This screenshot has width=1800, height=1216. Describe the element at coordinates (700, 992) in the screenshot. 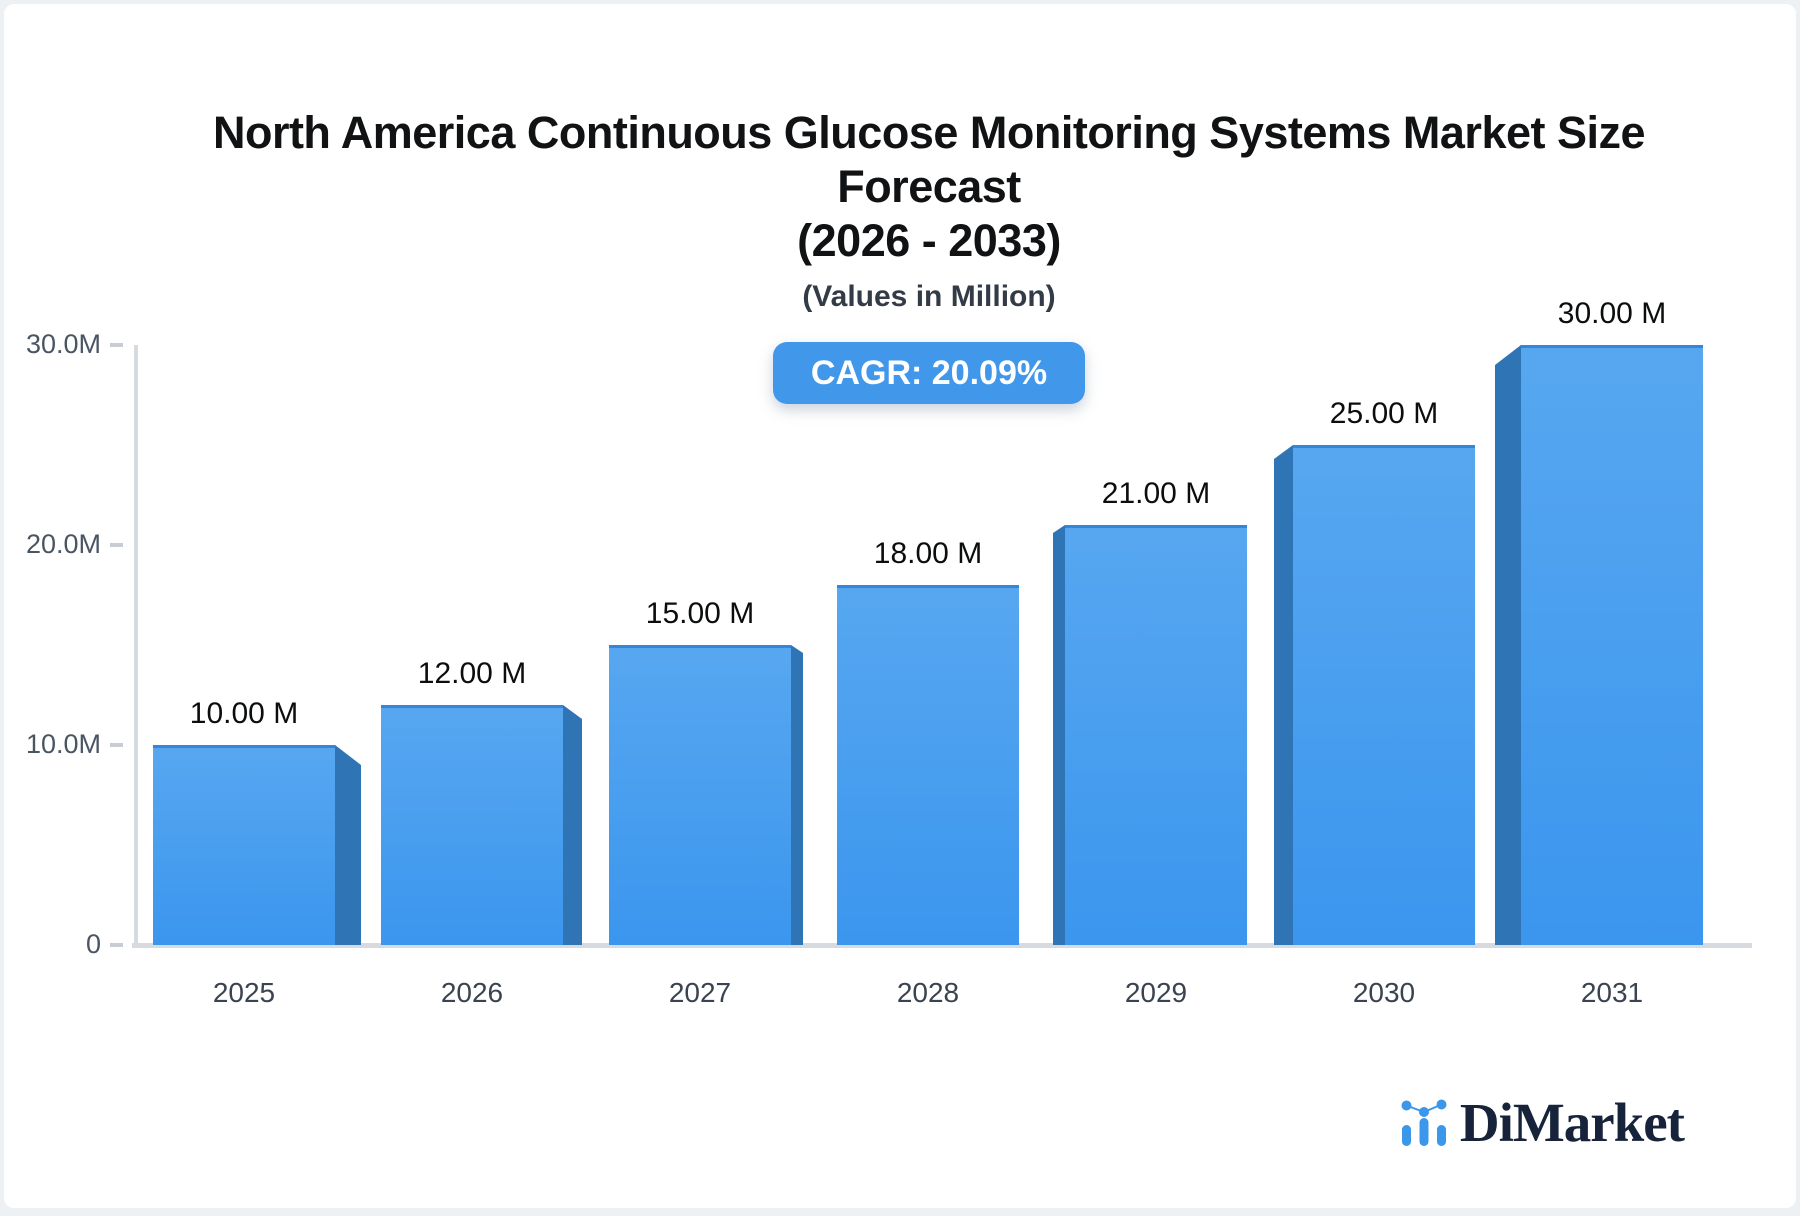

I see `x-axis-label-2027: 2027` at that location.